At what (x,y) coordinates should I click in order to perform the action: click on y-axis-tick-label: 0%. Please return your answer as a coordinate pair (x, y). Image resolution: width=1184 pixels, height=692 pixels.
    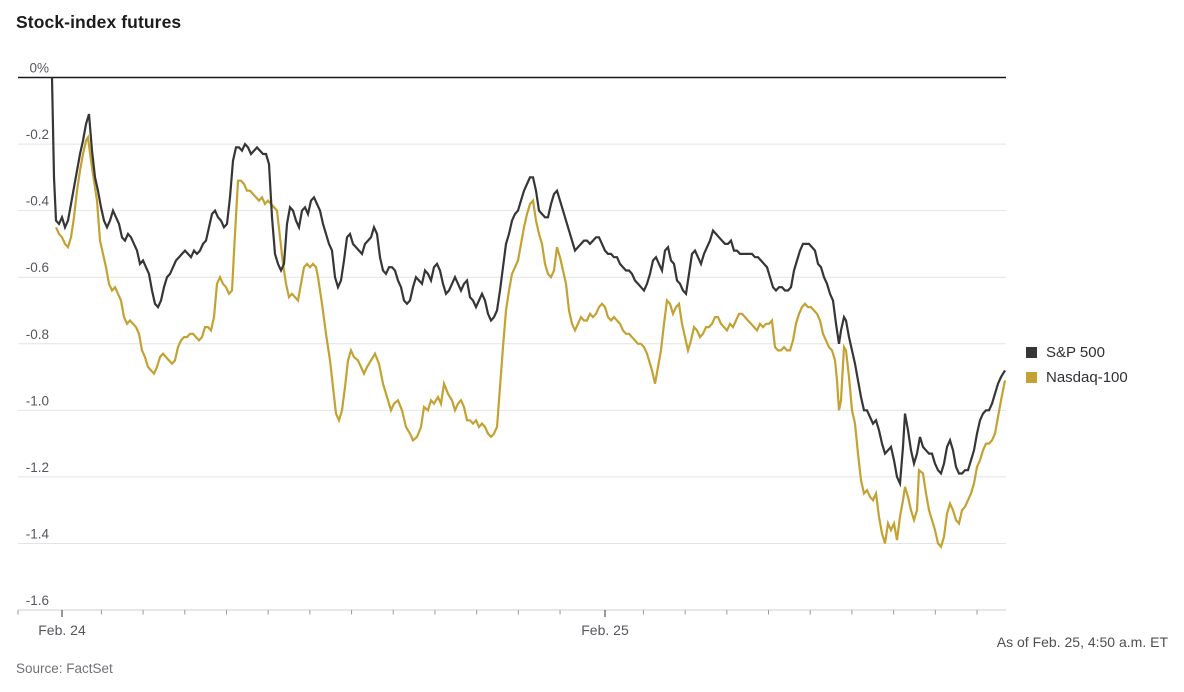
    Looking at the image, I should click on (39, 68).